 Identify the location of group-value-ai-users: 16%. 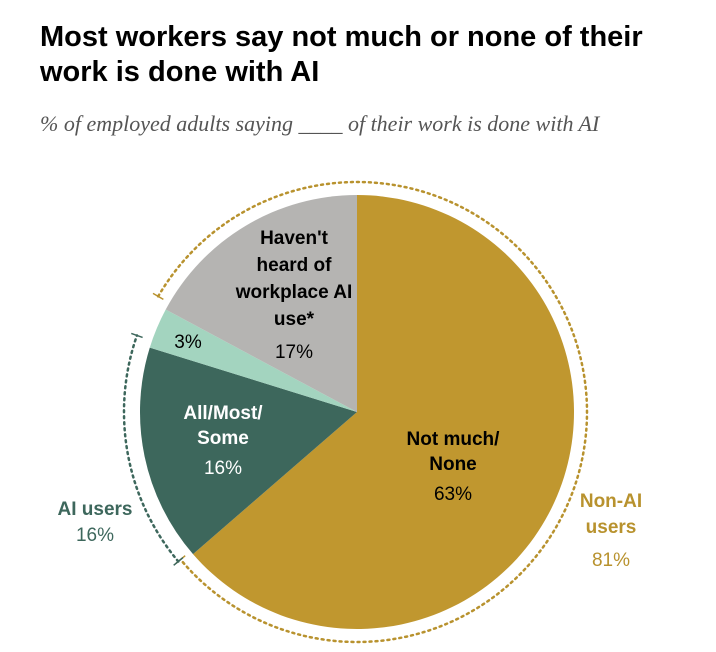
(95, 535).